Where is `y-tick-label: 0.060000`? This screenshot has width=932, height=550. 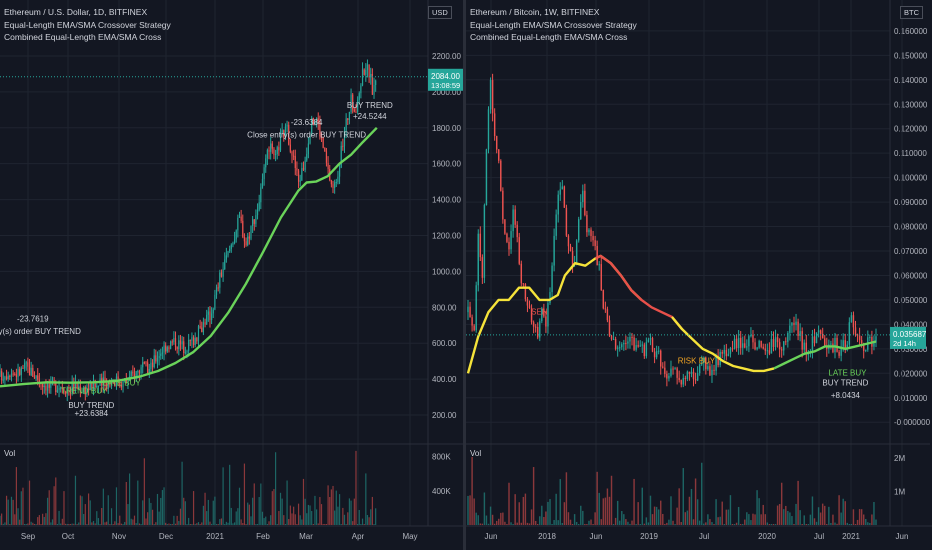 y-tick-label: 0.060000 is located at coordinates (911, 275).